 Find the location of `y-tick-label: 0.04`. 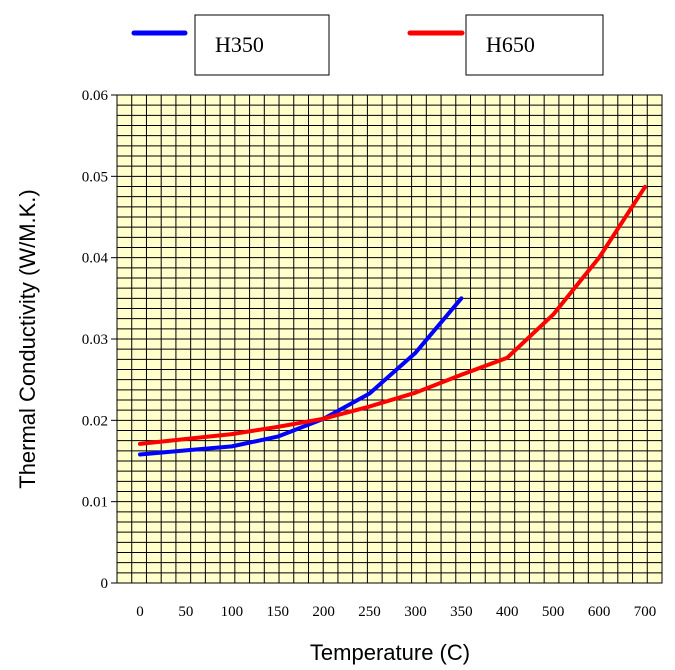

y-tick-label: 0.04 is located at coordinates (95, 259).